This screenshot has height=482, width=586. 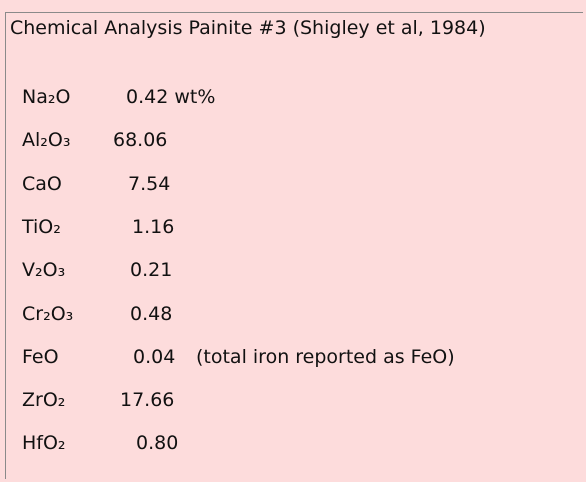 What do you see at coordinates (44, 270) in the screenshot?
I see `formula: V₂O₃` at bounding box center [44, 270].